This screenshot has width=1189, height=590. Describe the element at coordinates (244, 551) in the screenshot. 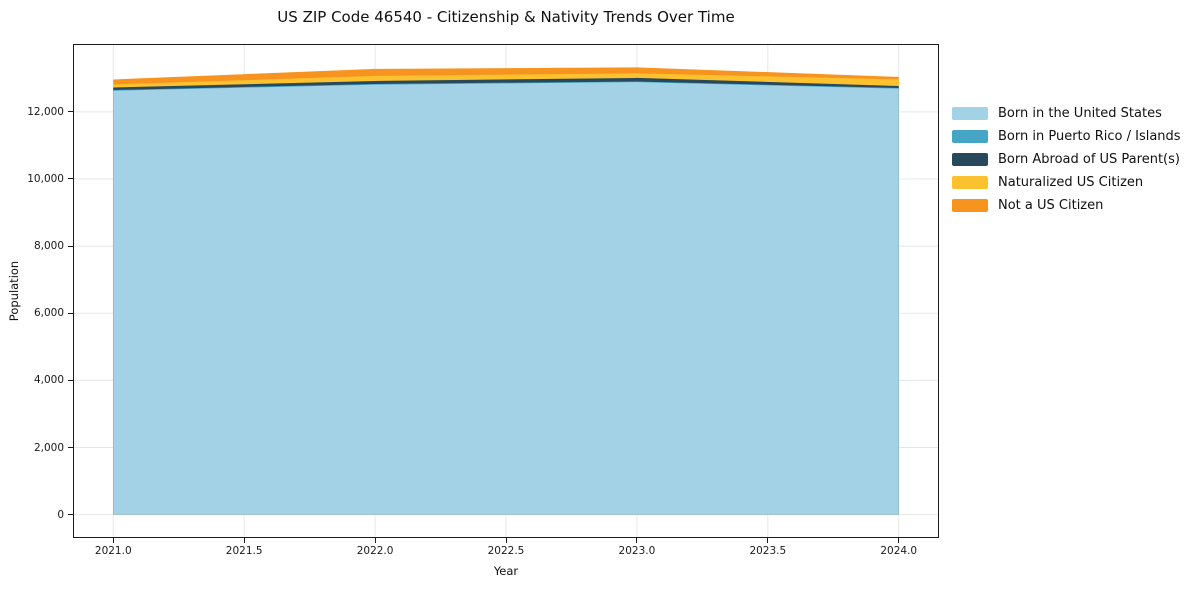

I see `x-tick-label: 2021.5` at that location.